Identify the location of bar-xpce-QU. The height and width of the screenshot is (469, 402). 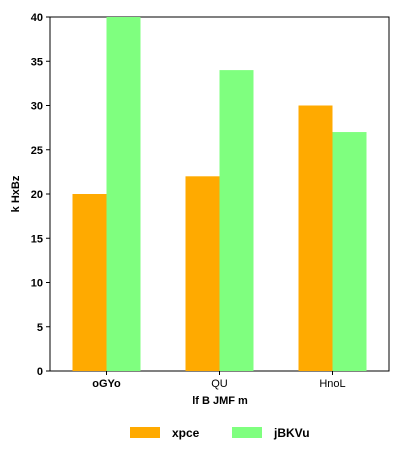
(202, 273).